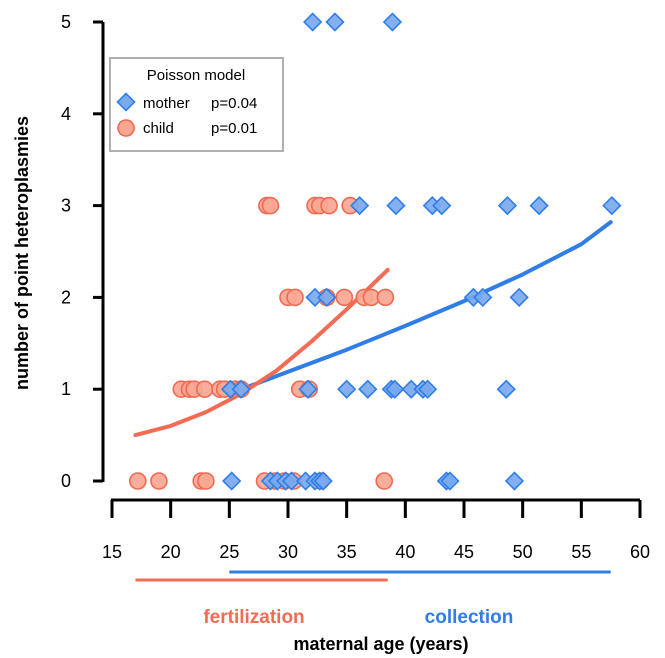  I want to click on legend-mother-pvalue: p=0.04, so click(234, 103).